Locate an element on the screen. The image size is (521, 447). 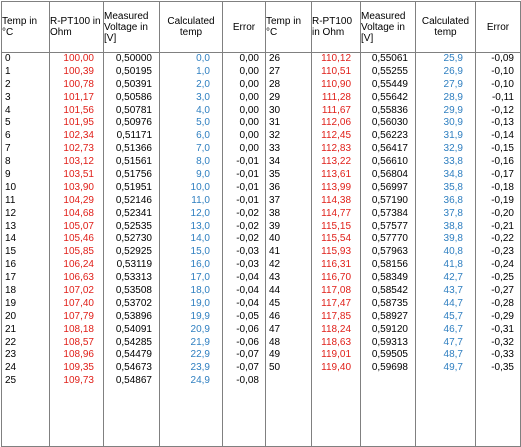
table-cell: 118,63 is located at coordinates (336, 342).